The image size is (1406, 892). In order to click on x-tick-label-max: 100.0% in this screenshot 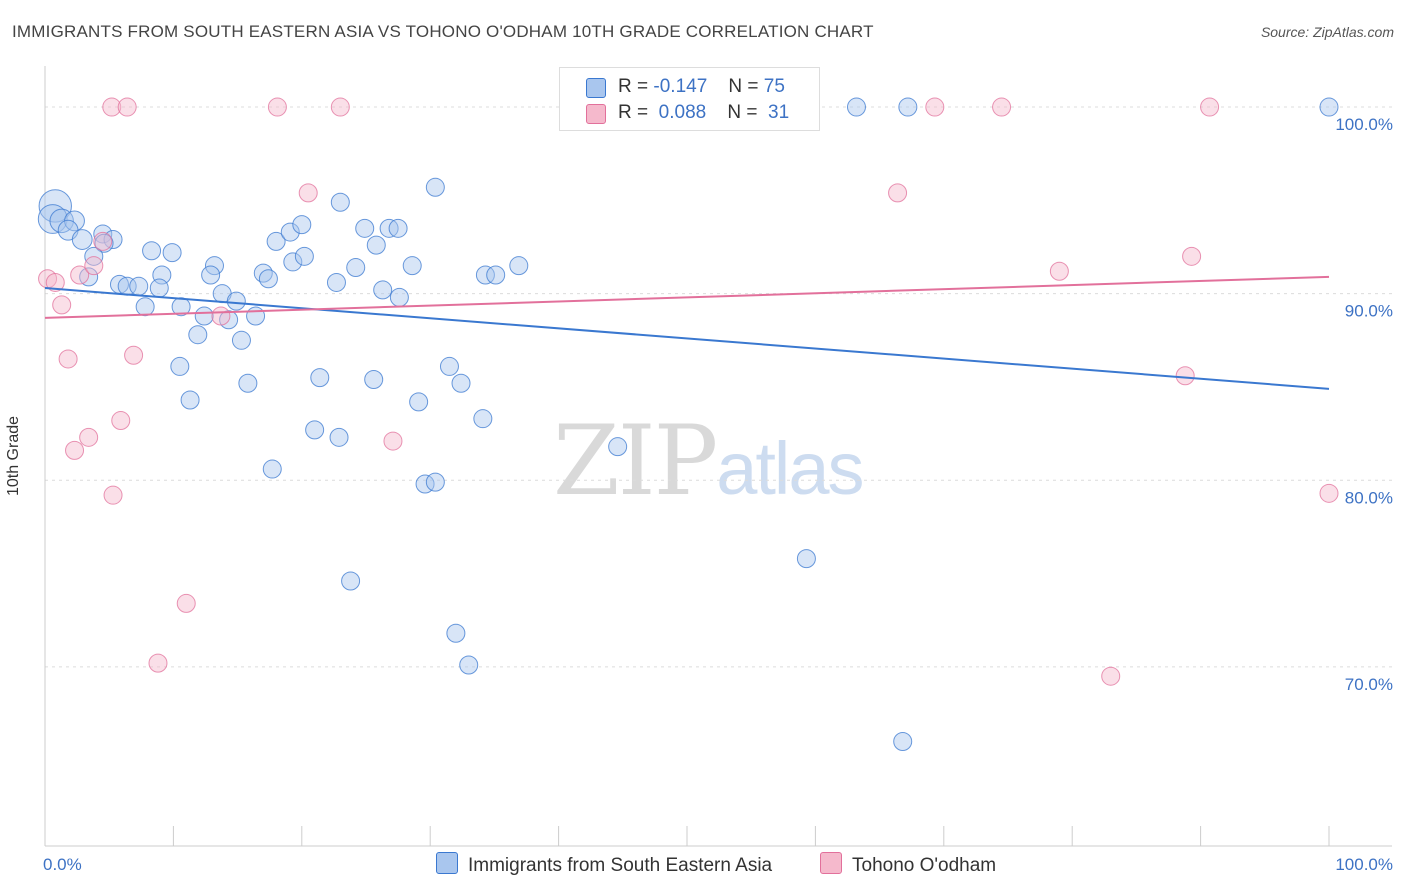, I will do `click(1364, 864)`.